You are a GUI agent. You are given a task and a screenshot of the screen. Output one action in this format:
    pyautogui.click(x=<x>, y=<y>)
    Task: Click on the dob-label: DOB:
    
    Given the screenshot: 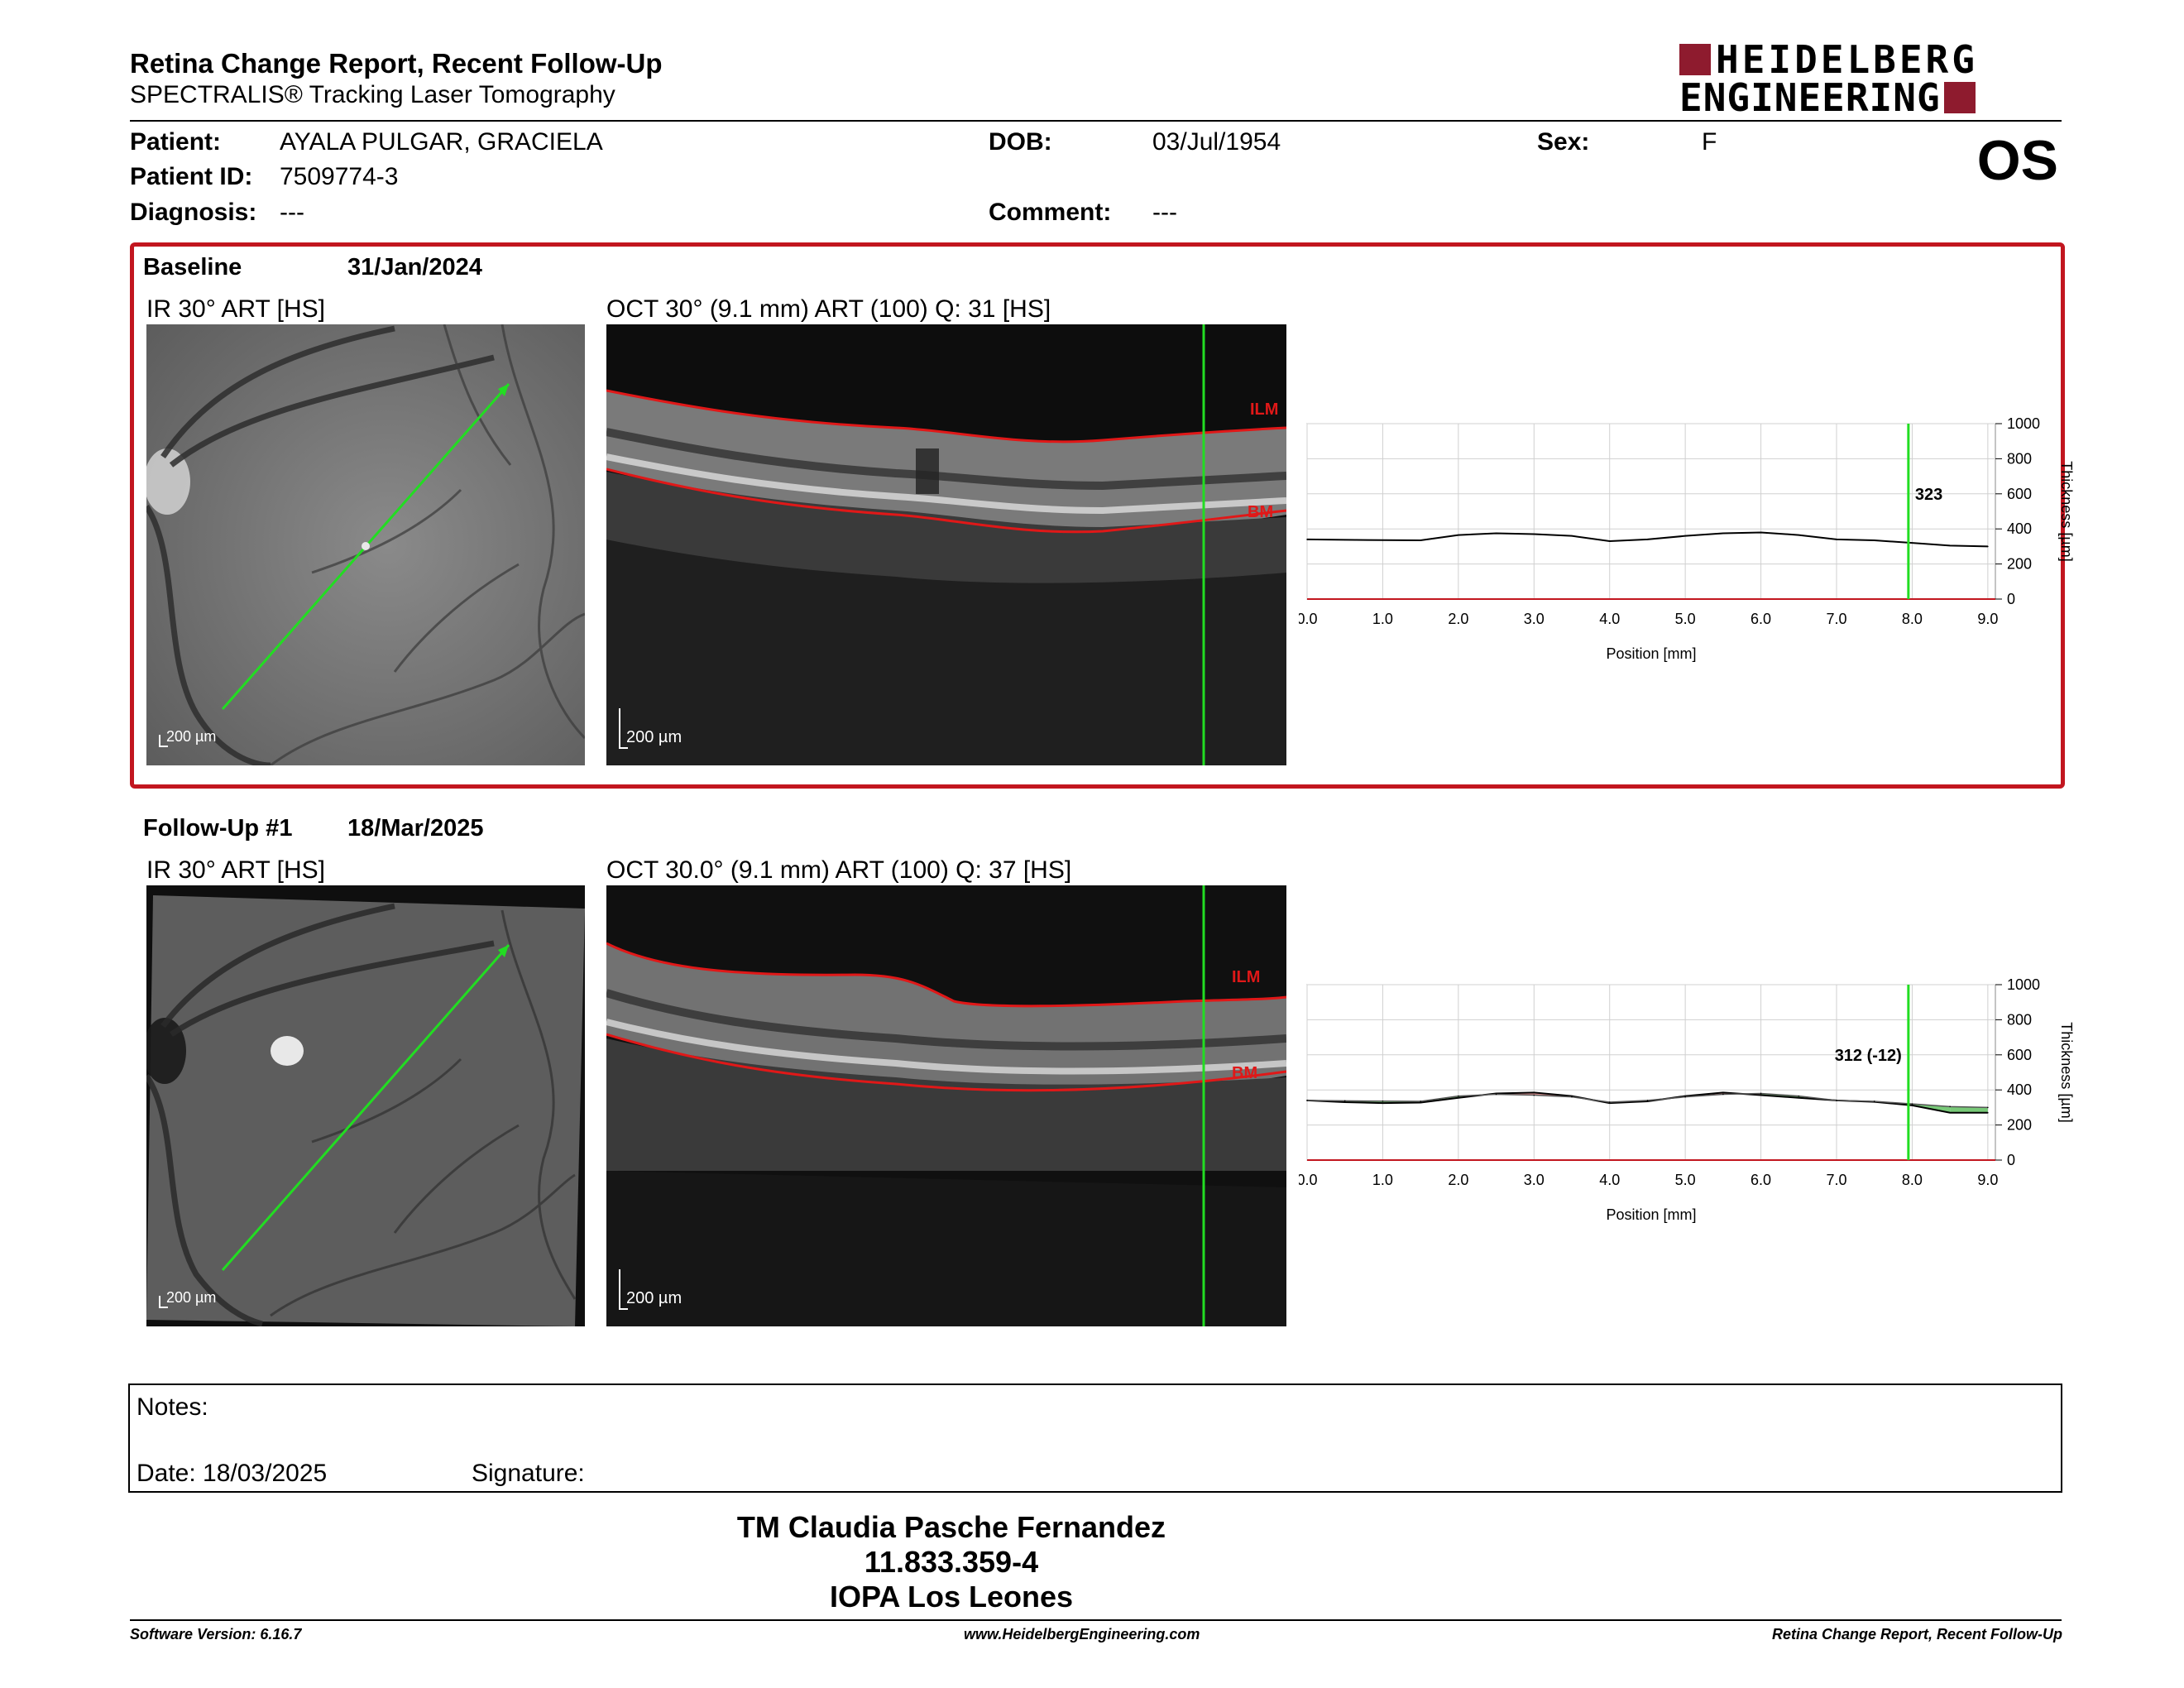 What is the action you would take?
    pyautogui.click(x=1020, y=142)
    